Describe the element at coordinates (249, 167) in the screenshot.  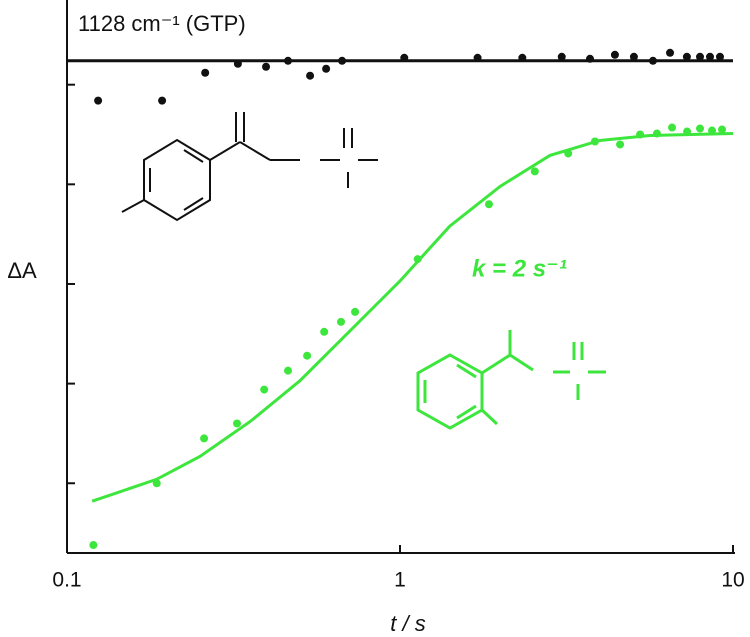
I see `structure-gtp` at that location.